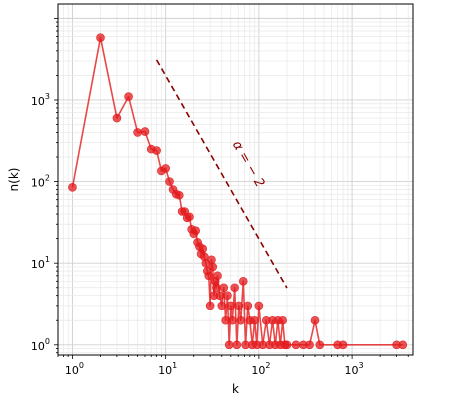 This screenshot has width=460, height=404. I want to click on y-tick-label: 10², so click(40, 182).